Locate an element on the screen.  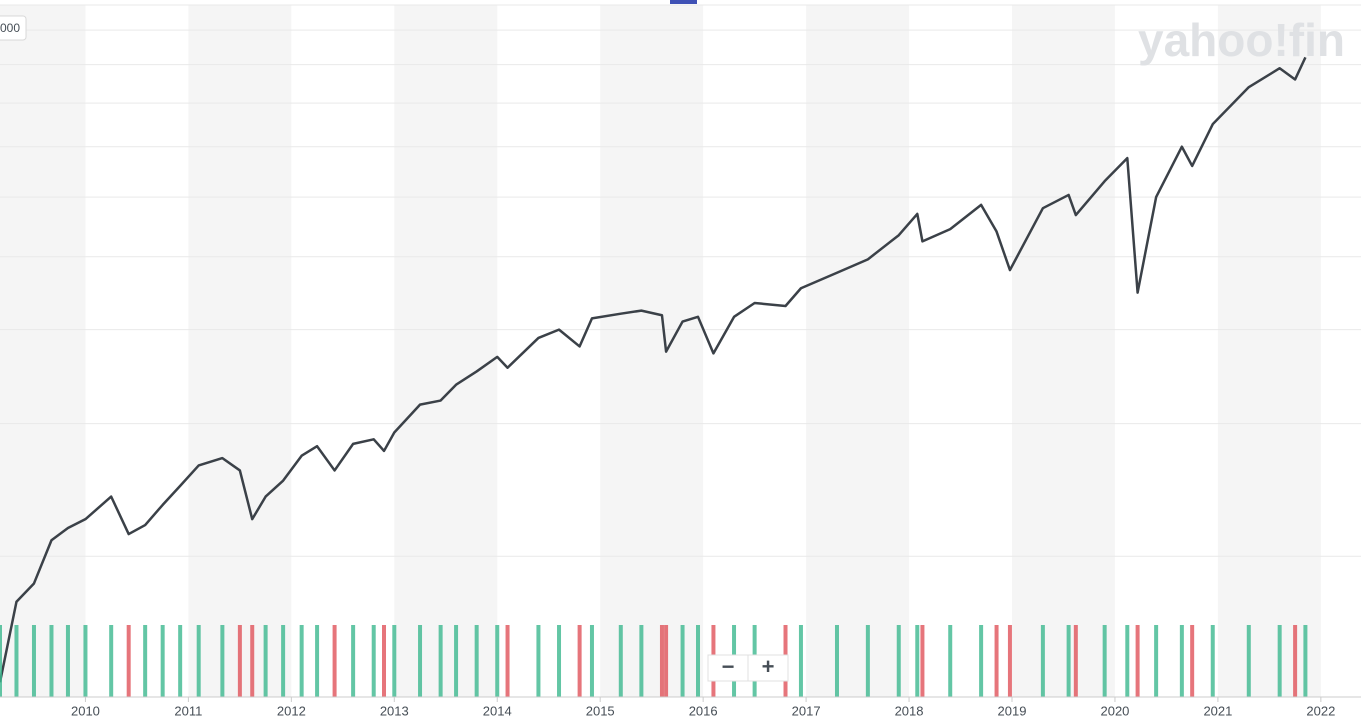
zoom-out-label: − is located at coordinates (728, 666).